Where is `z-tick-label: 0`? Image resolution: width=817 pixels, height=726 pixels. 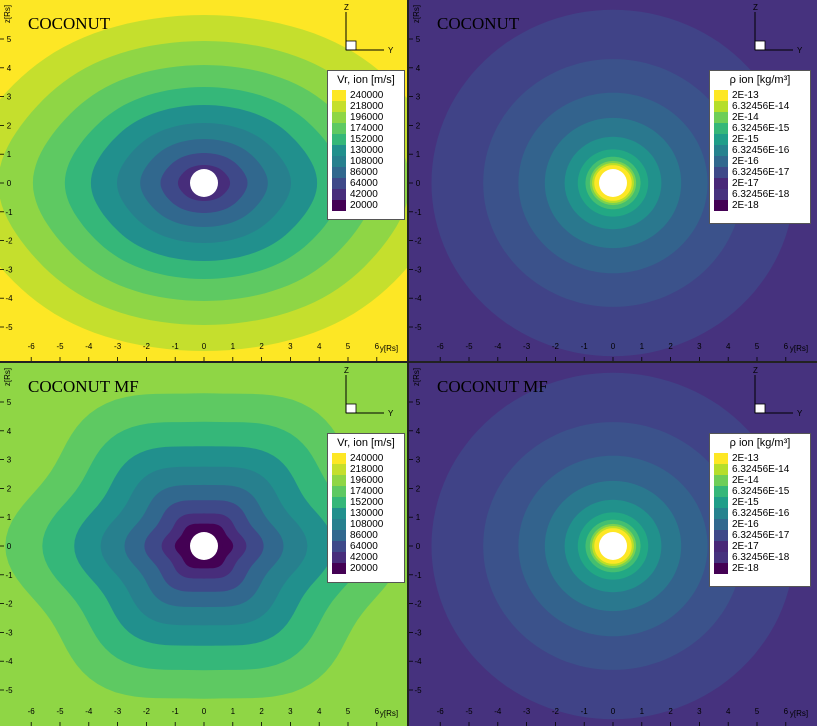 z-tick-label: 0 is located at coordinates (418, 183).